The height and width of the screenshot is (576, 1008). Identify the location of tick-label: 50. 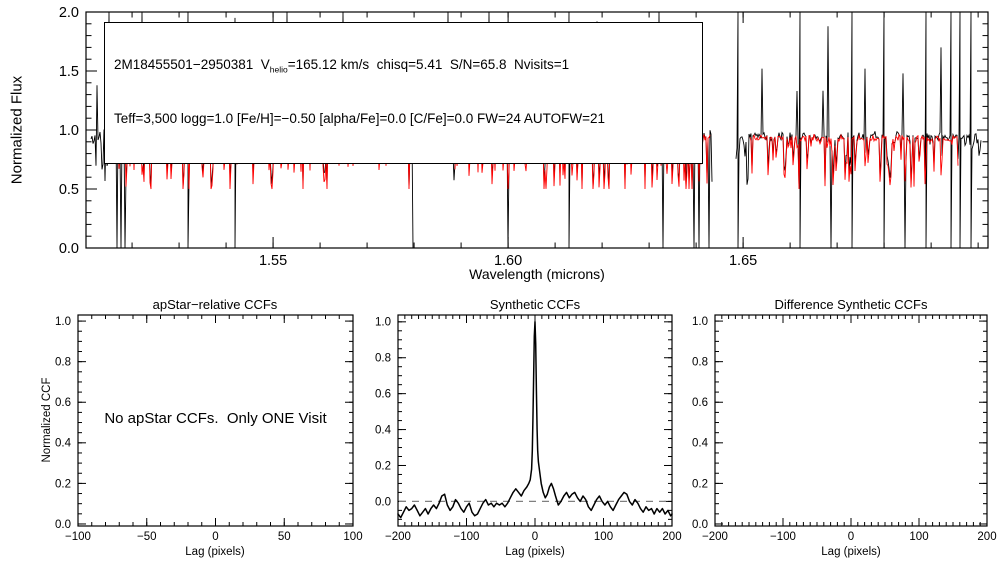
(284, 537).